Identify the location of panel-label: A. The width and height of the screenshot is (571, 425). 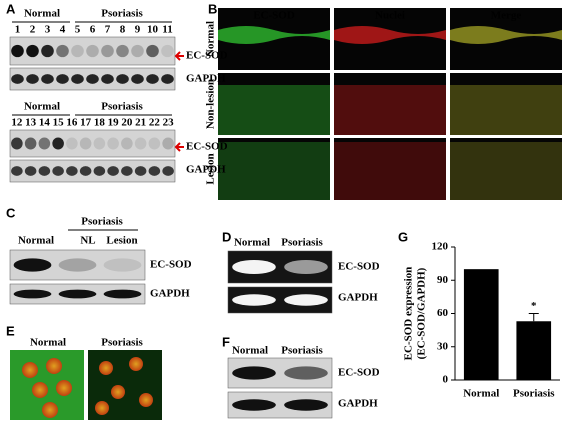
(11, 8).